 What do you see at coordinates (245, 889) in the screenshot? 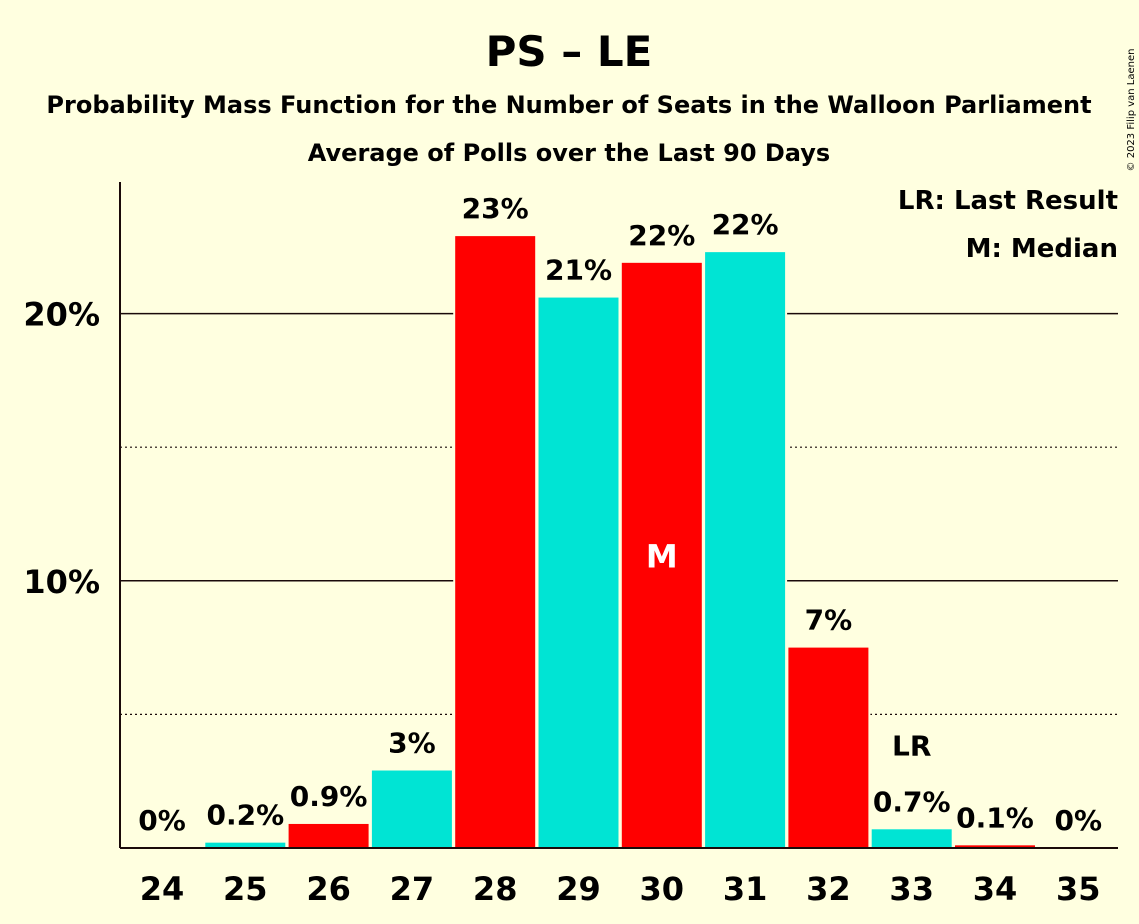
I see `x-tick-label: 25` at bounding box center [245, 889].